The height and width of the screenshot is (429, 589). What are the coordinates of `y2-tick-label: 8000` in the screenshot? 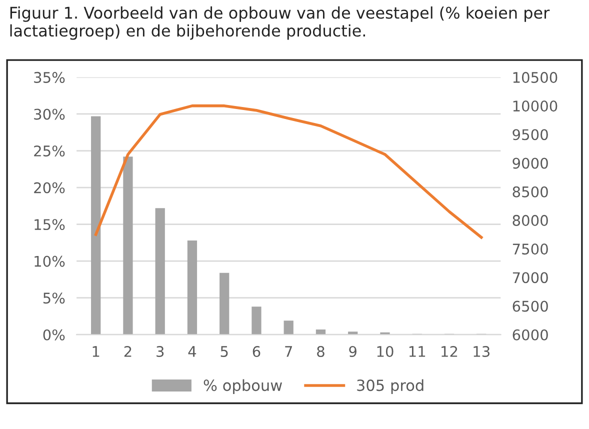 It's located at (530, 220).